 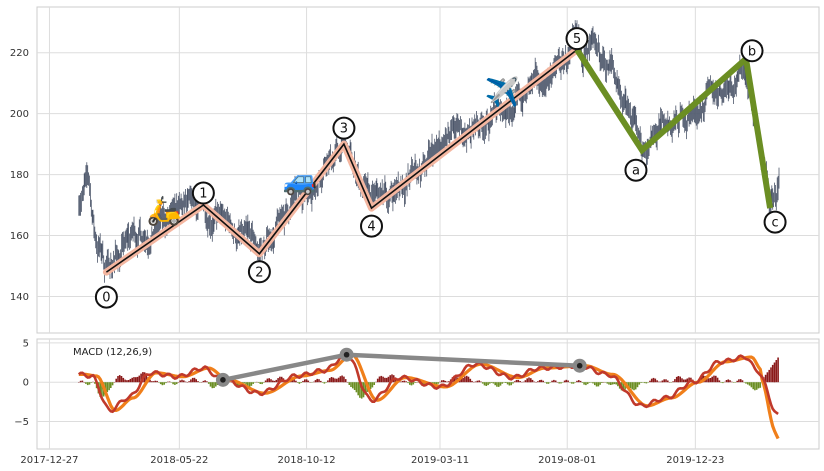 What do you see at coordinates (203, 194) in the screenshot?
I see `wave-label-1: 1` at bounding box center [203, 194].